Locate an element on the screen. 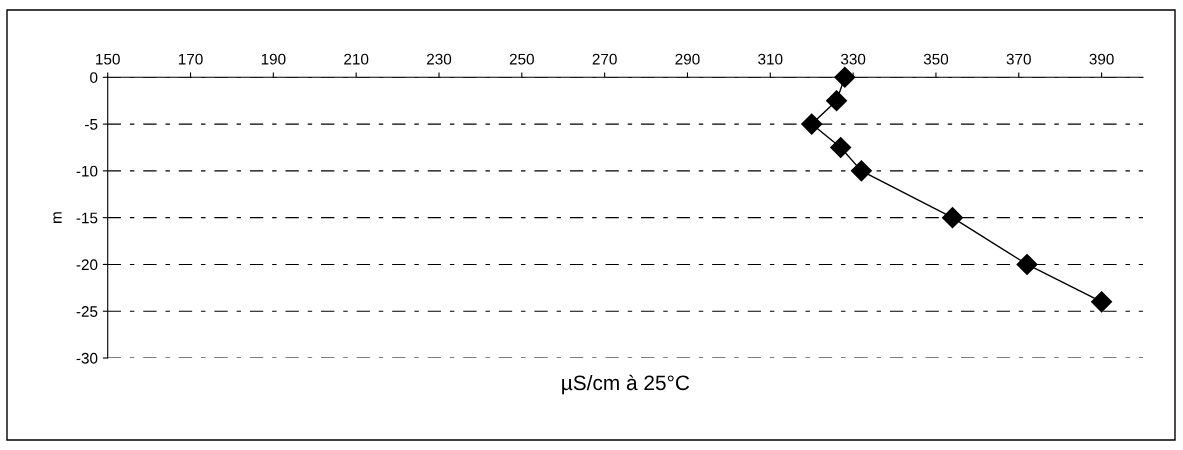  y-tick-label: -10 is located at coordinates (87, 171).